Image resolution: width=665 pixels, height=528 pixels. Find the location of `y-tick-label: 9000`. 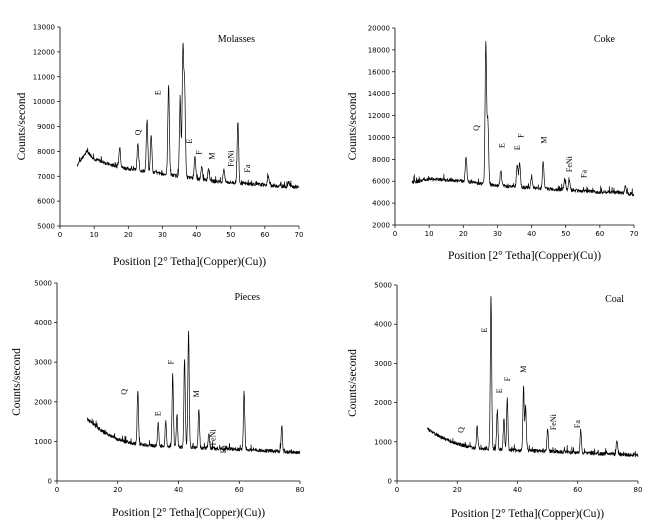

y-tick-label: 9000 is located at coordinates (46, 127).